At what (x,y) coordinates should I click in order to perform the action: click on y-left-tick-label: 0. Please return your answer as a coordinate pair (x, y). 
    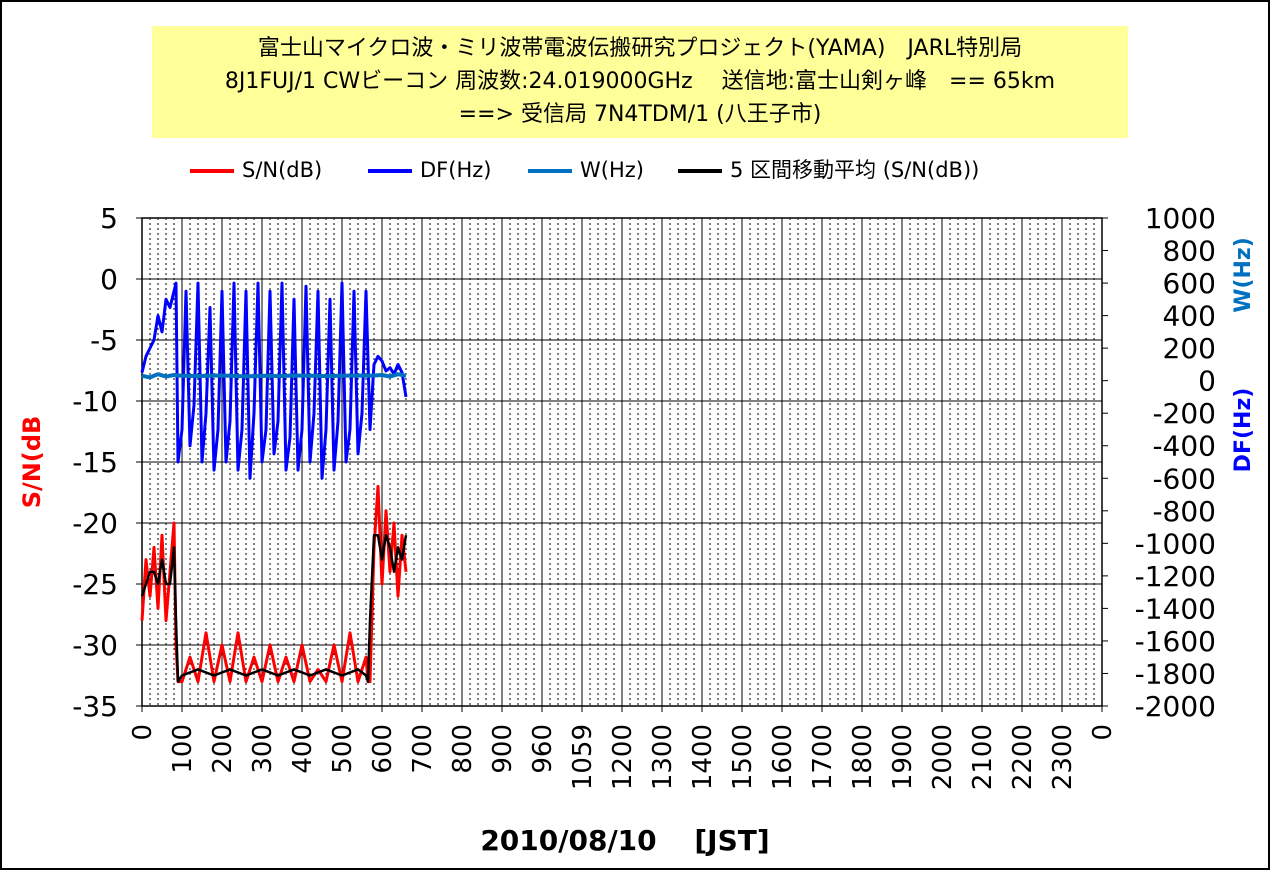
    Looking at the image, I should click on (109, 279).